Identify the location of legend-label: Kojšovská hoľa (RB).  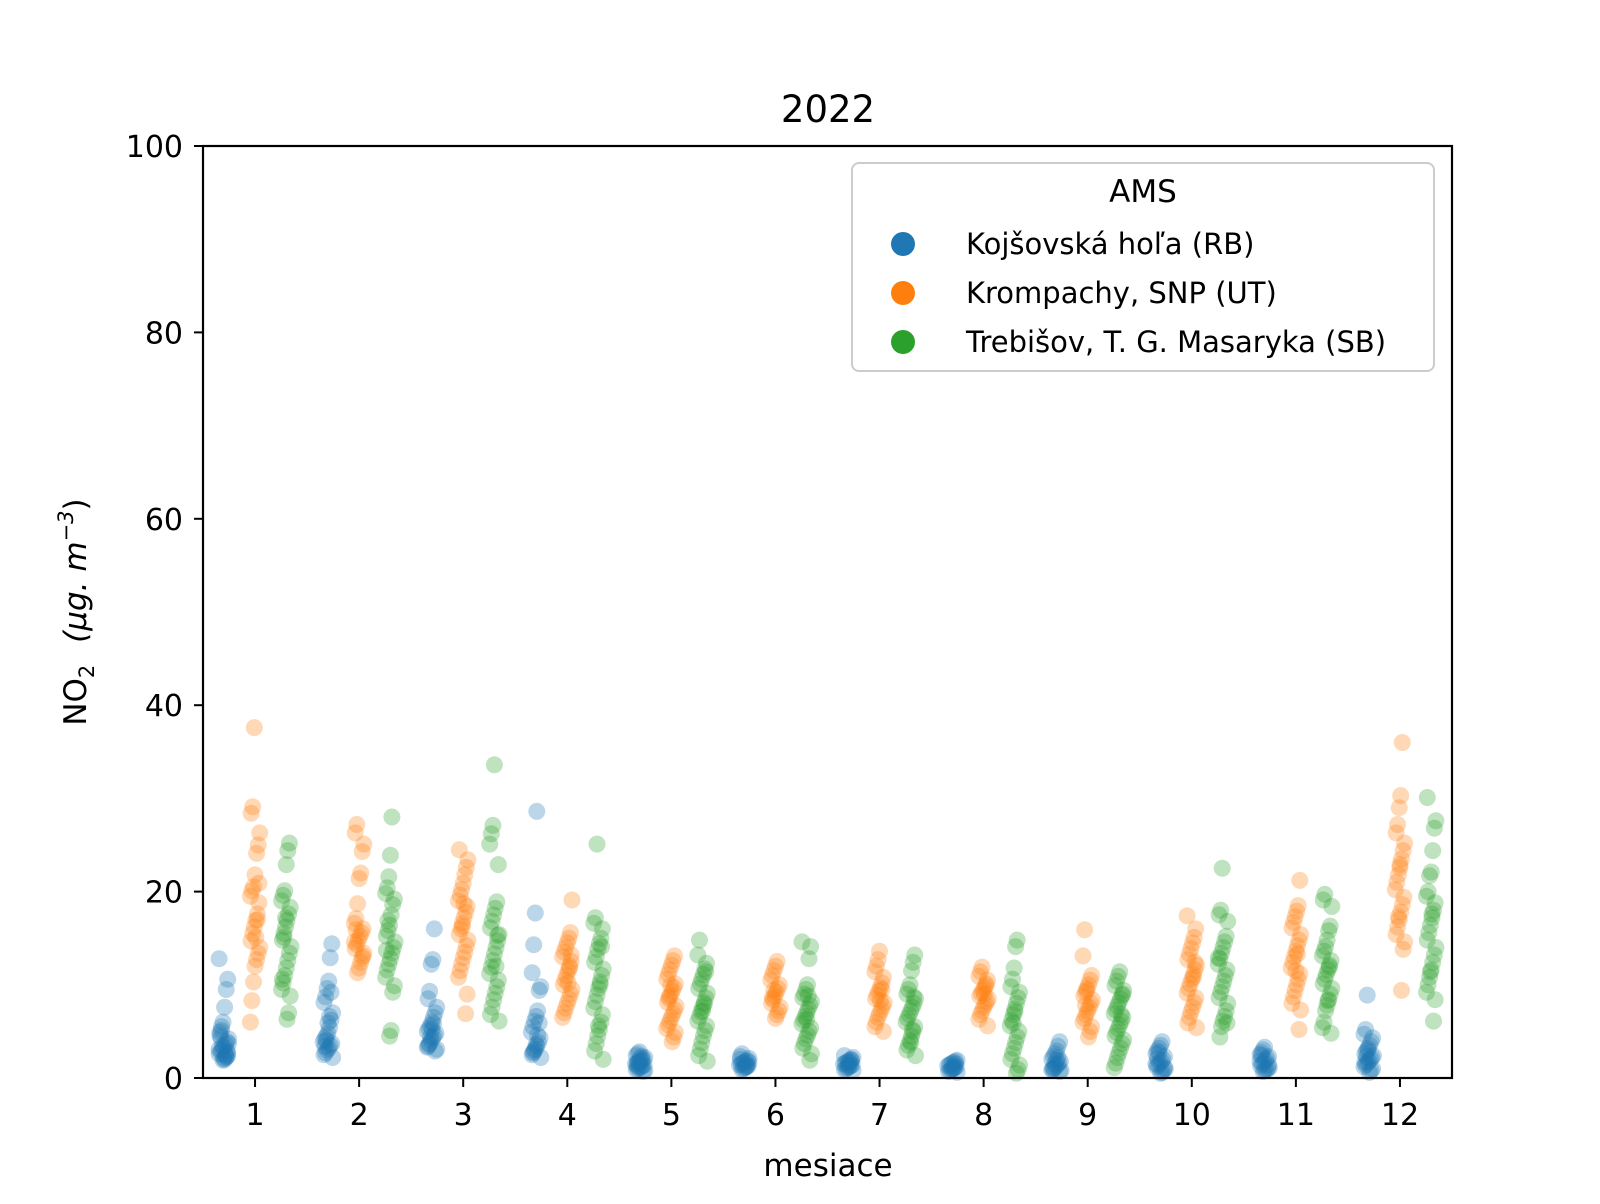
(1110, 244).